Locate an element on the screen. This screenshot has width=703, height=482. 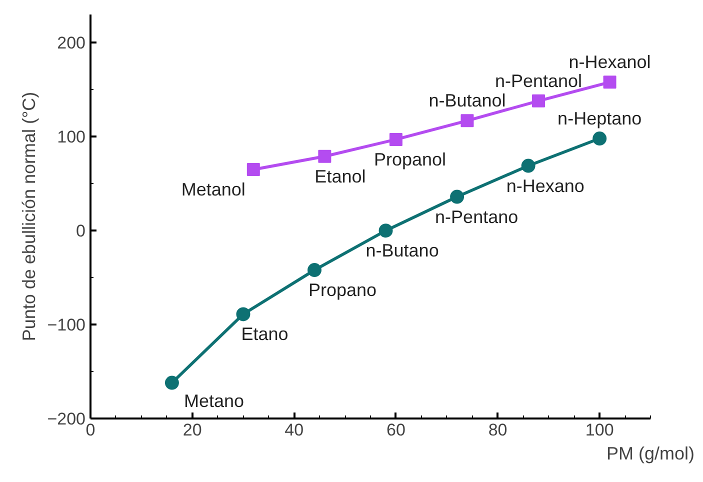
x-tick-label: 60 is located at coordinates (396, 430).